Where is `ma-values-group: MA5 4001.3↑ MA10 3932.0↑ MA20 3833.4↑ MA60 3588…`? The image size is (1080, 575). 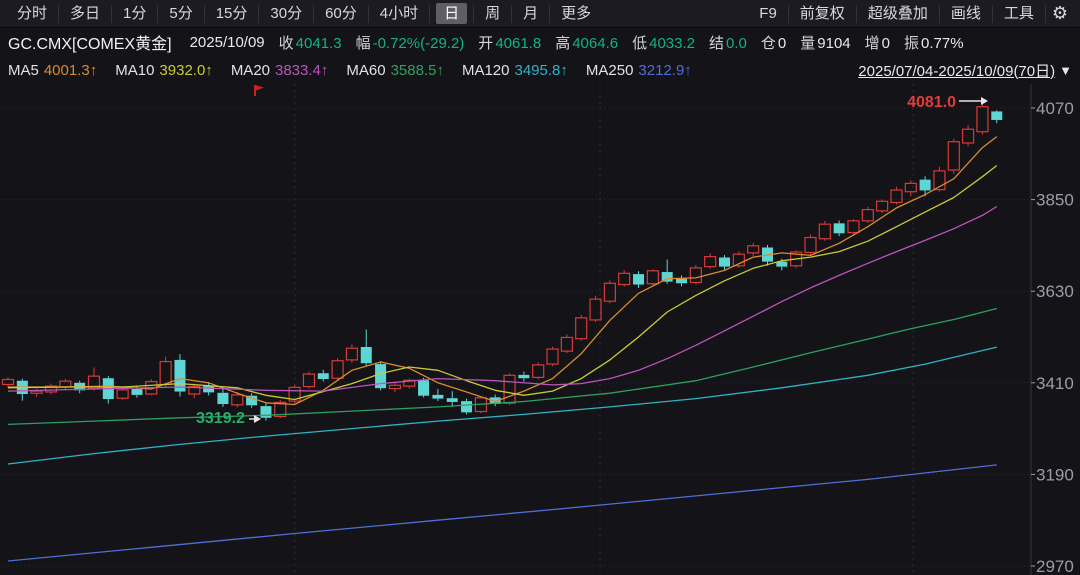
ma-values-group: MA5 4001.3↑ MA10 3932.0↑ MA20 3833.4↑ MA60 3588… is located at coordinates (350, 70).